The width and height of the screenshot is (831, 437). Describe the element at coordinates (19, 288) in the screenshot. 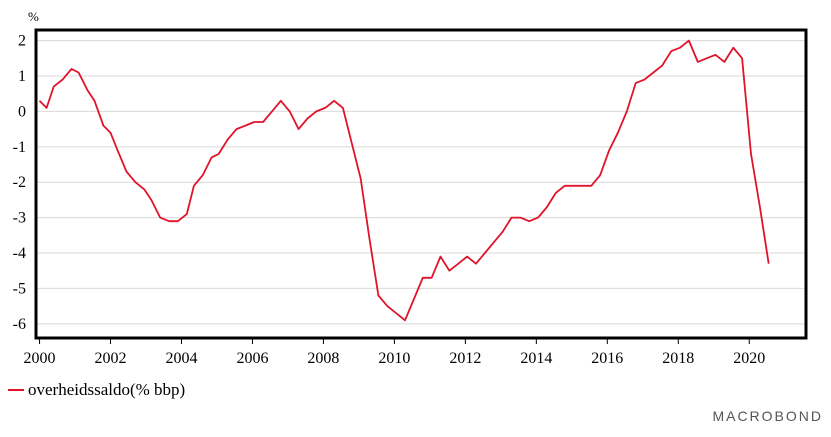

I see `y-tick-label: -5` at that location.